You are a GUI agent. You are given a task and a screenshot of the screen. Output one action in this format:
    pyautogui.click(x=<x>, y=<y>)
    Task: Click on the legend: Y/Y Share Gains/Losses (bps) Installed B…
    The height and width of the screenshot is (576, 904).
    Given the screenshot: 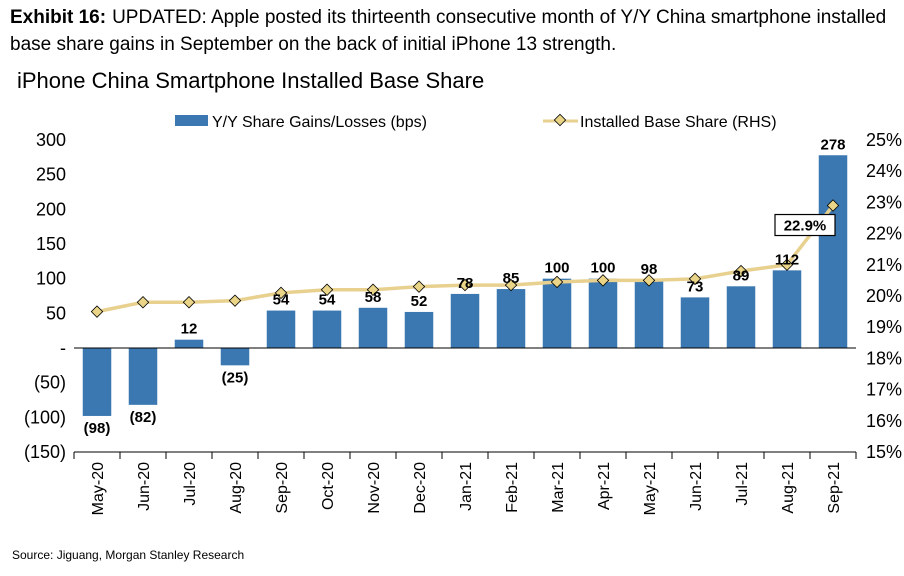 What is the action you would take?
    pyautogui.click(x=476, y=122)
    